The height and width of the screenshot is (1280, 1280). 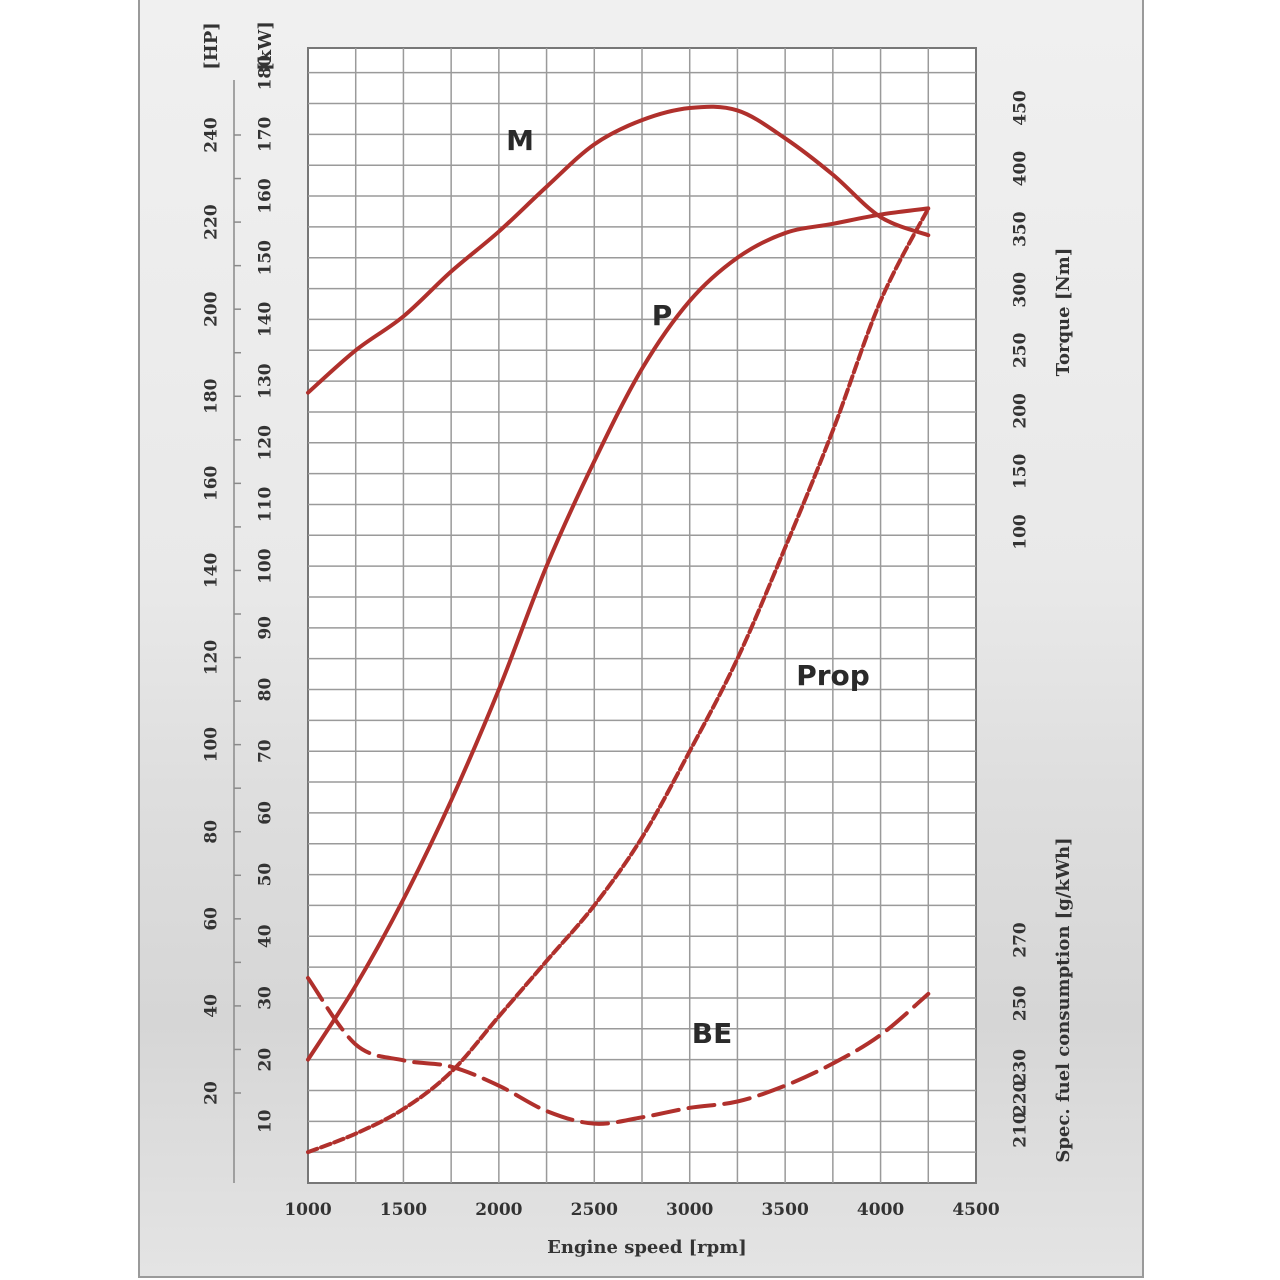 What do you see at coordinates (833, 675) in the screenshot?
I see `series-label-prop: Prop` at bounding box center [833, 675].